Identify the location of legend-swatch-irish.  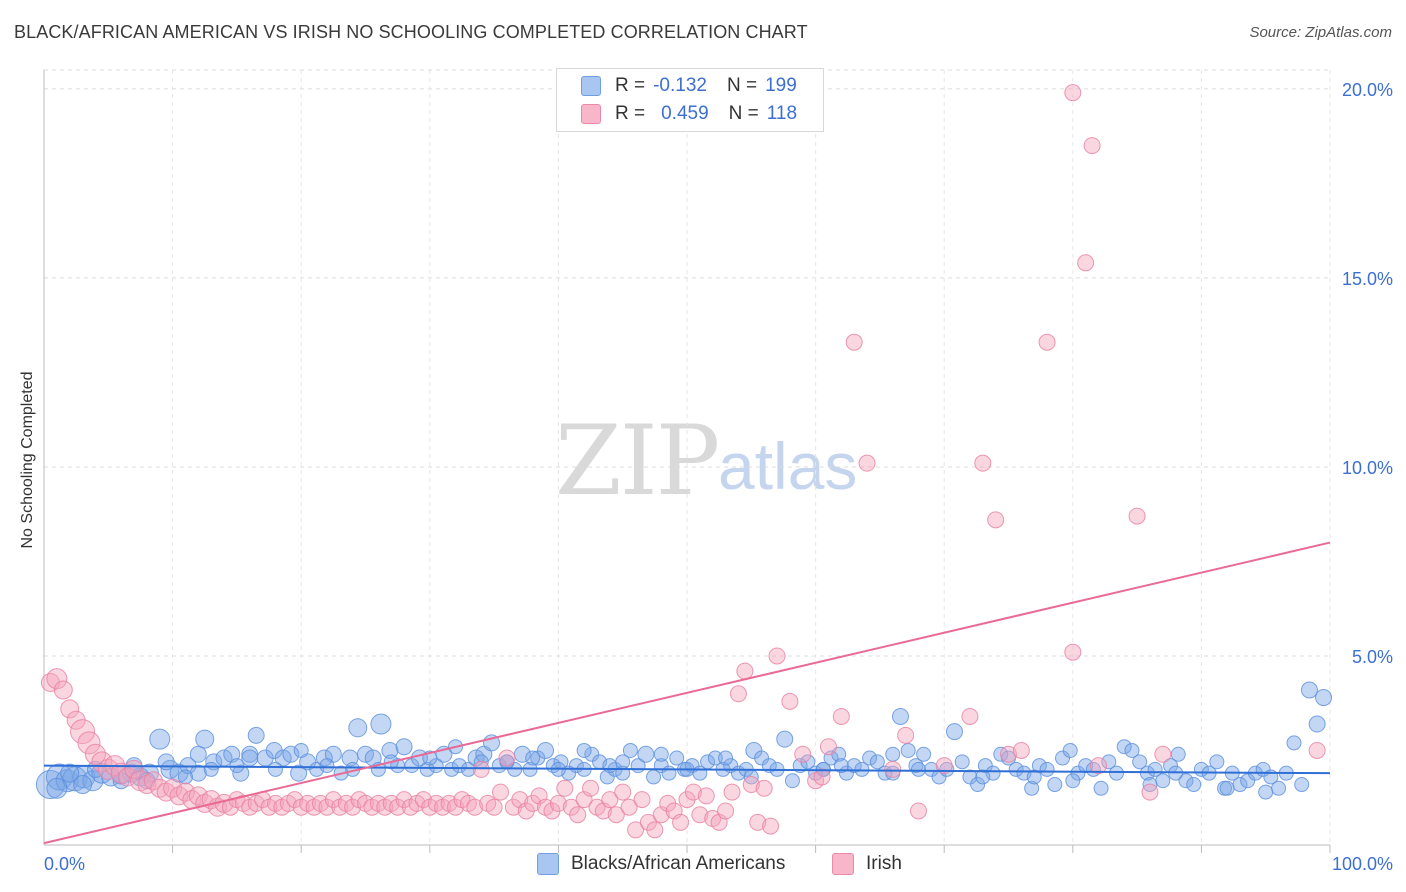
(591, 114).